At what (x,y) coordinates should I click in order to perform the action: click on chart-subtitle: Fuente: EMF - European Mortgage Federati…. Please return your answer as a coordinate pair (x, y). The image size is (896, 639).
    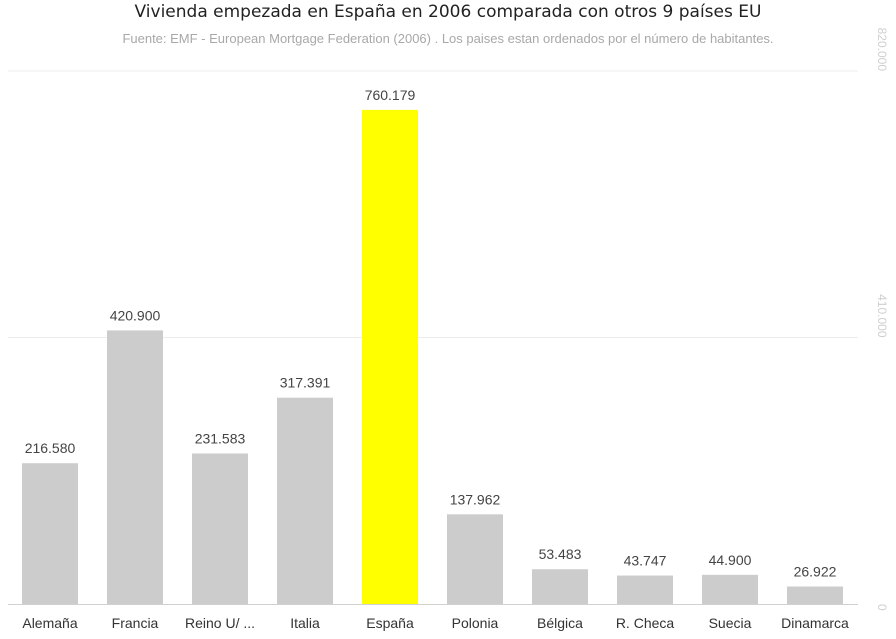
    Looking at the image, I should click on (448, 38).